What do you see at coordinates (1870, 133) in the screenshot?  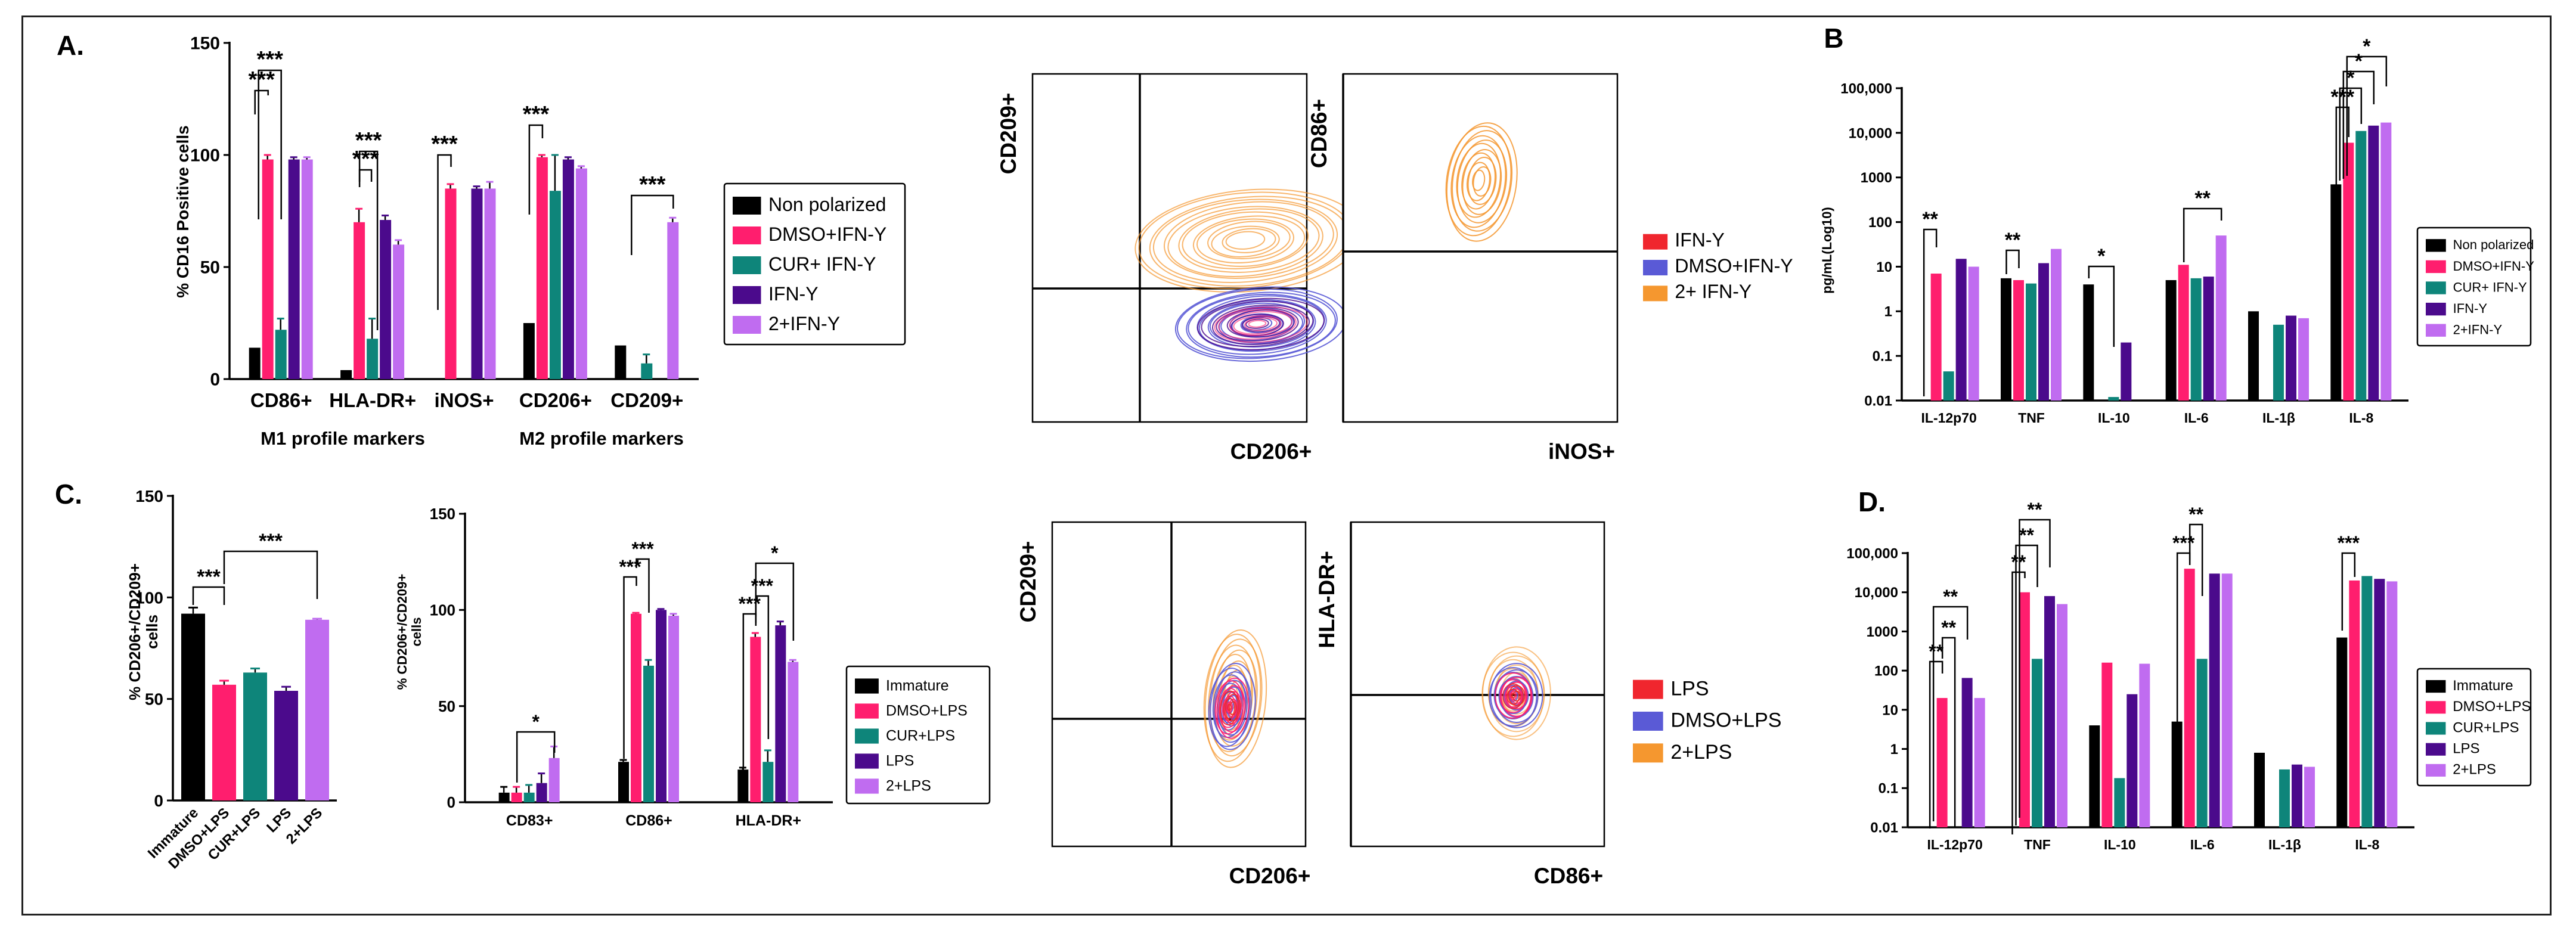 I see `b-bar-ytick-label: 10,000` at bounding box center [1870, 133].